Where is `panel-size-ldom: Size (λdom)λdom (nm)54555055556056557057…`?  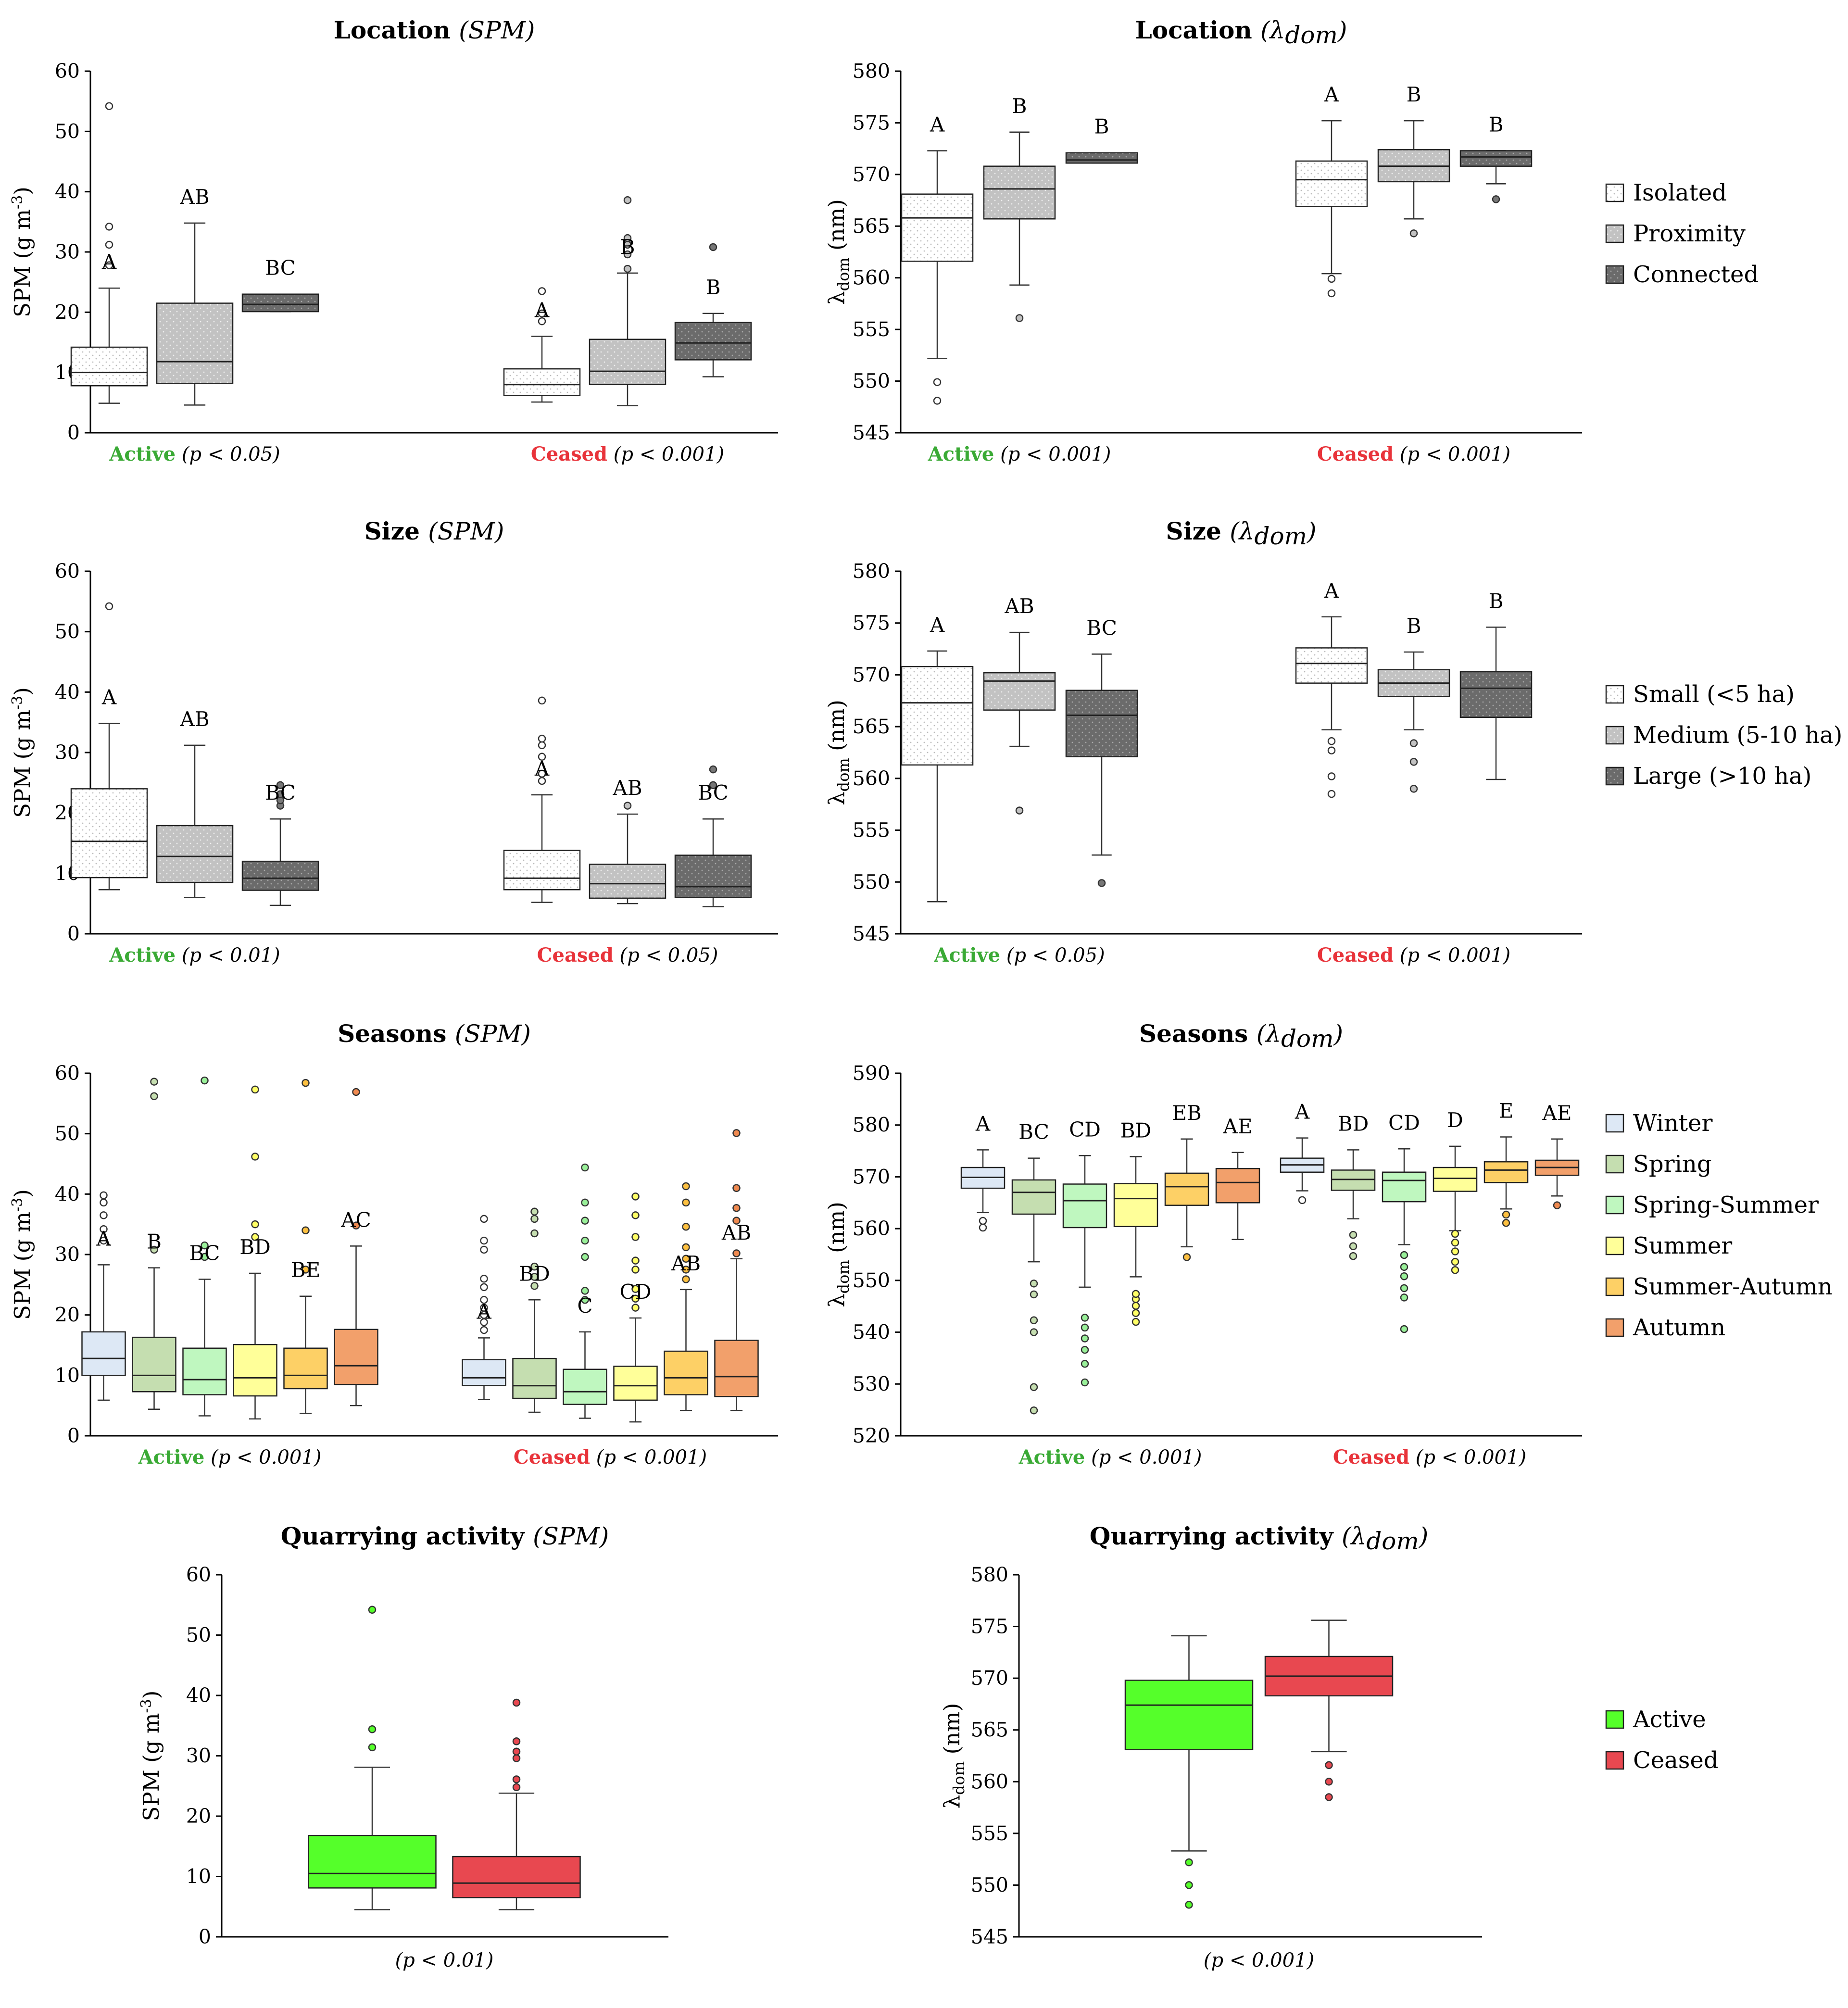
panel-size-ldom: Size (λdom)λdom (nm)54555055556056557057… is located at coordinates (1333, 741).